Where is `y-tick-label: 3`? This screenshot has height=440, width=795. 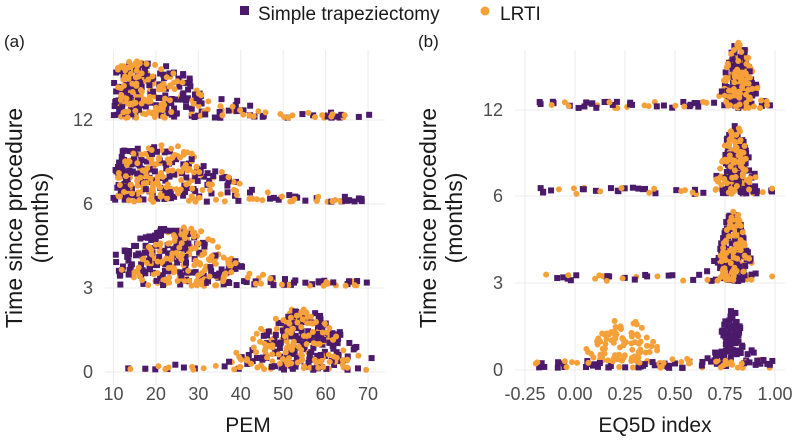 y-tick-label: 3 is located at coordinates (498, 283).